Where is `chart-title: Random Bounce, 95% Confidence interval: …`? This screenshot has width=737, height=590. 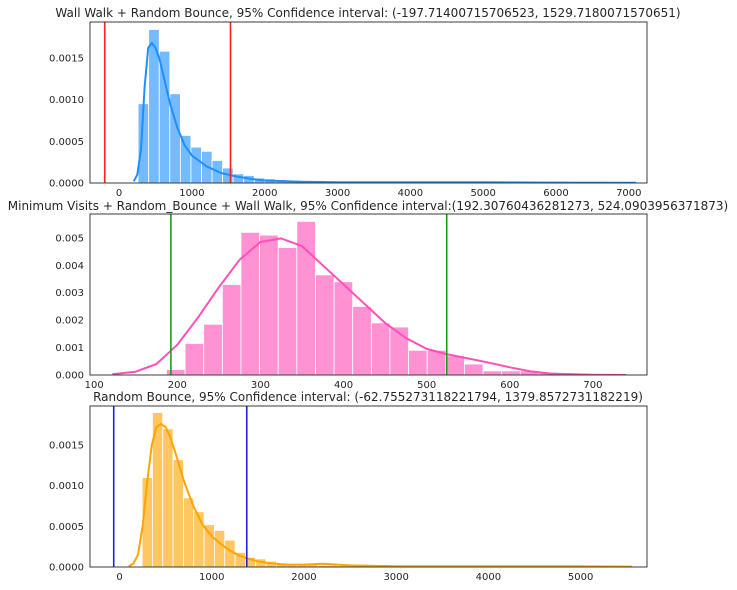 chart-title: Random Bounce, 95% Confidence interval: … is located at coordinates (368, 397).